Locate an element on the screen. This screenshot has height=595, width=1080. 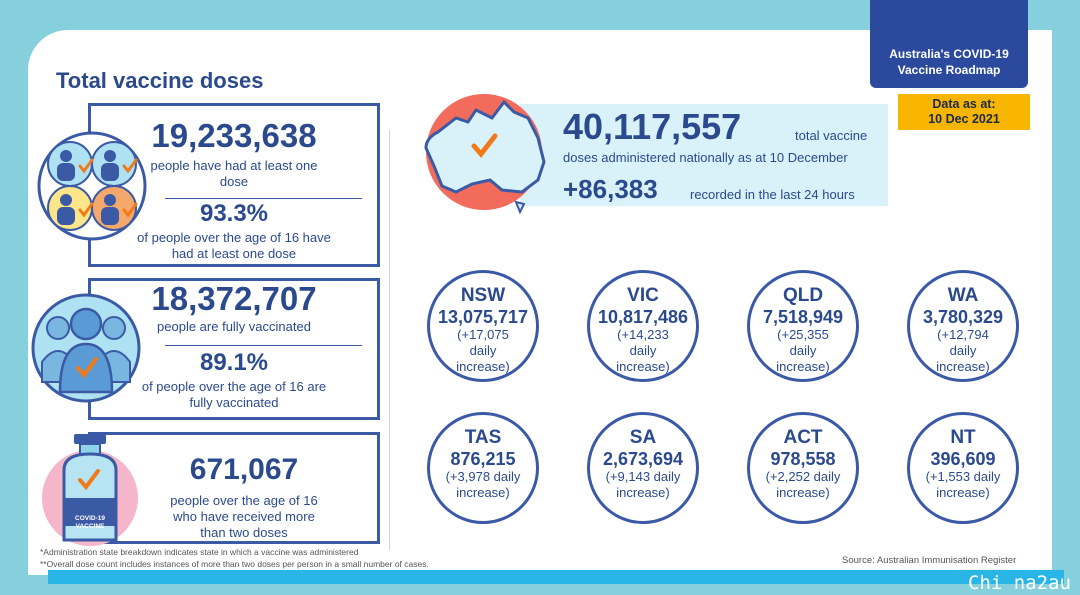
state-code: VIC is located at coordinates (643, 295).